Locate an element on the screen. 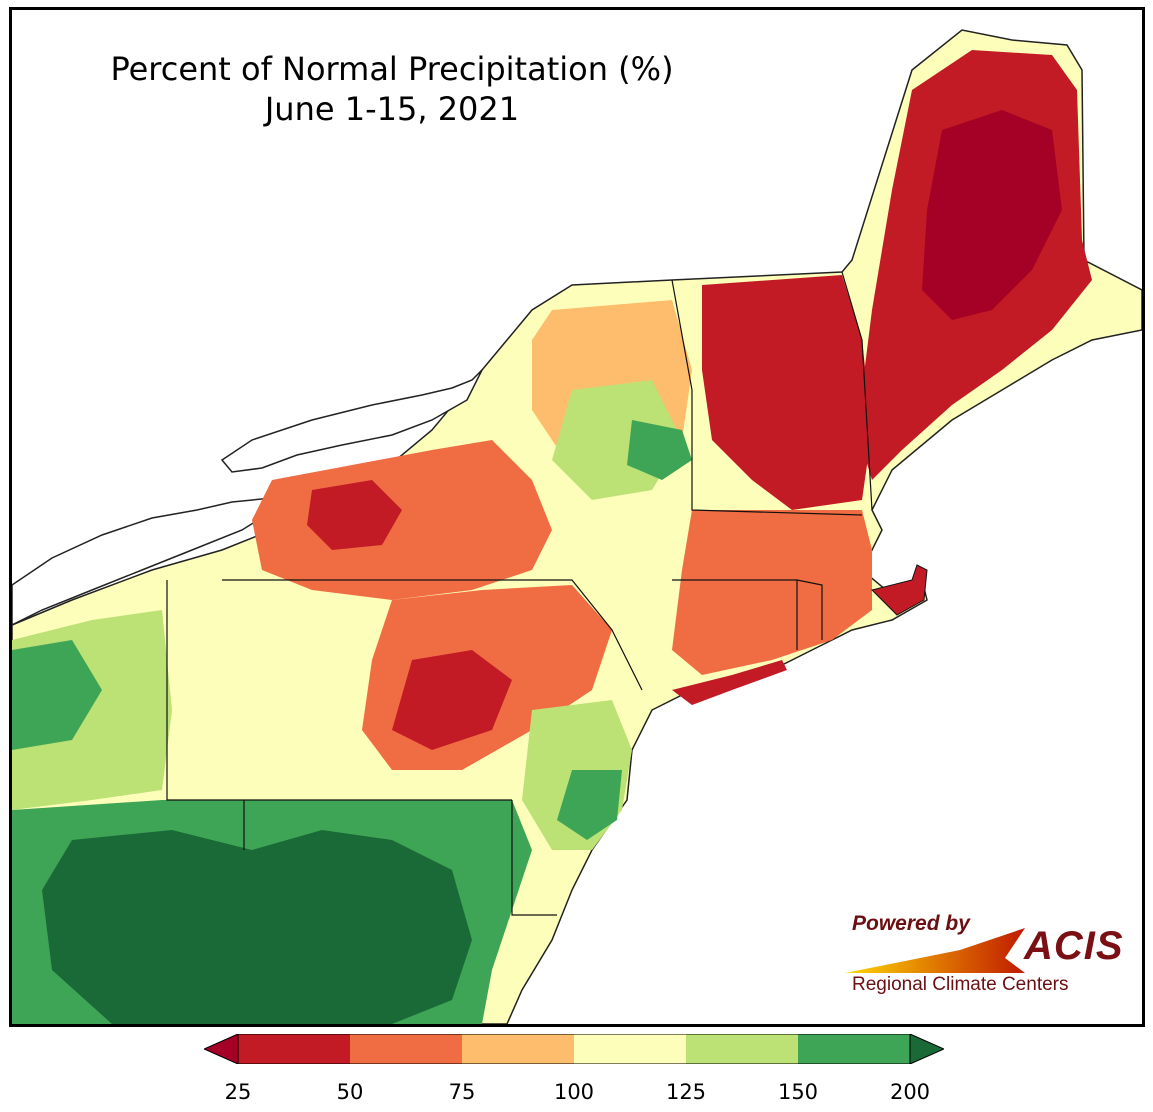  colorbar-over-arrow is located at coordinates (926, 1049).